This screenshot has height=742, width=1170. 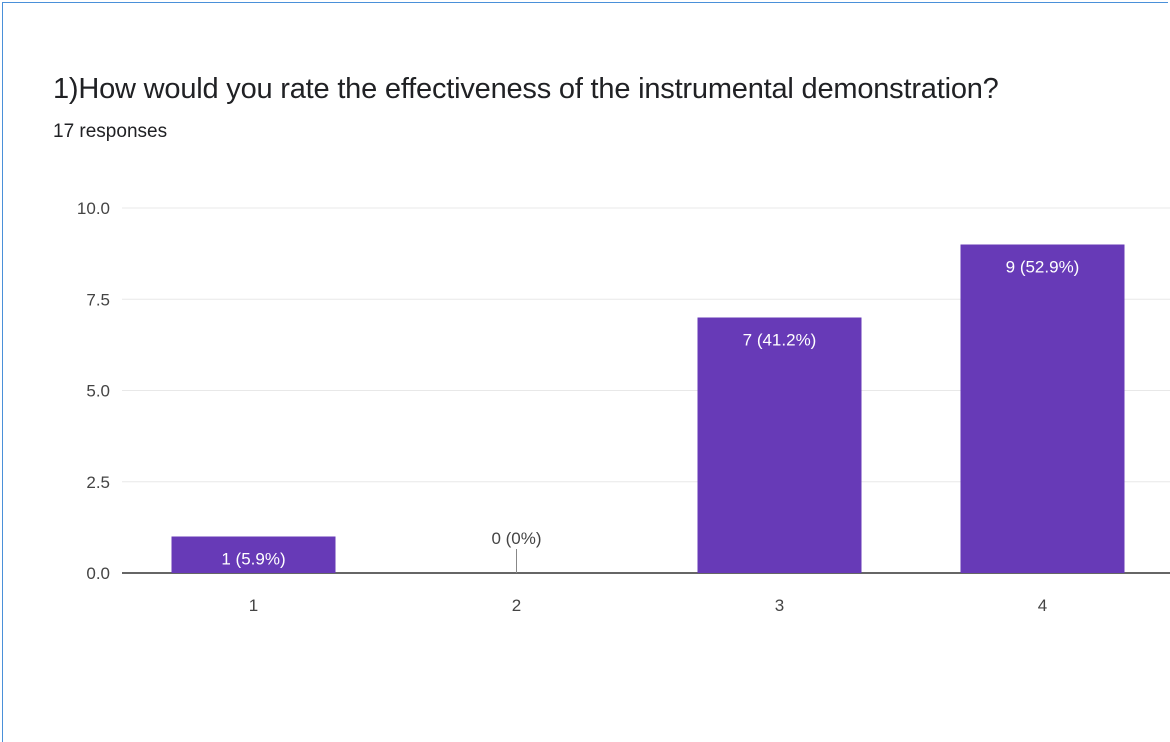 What do you see at coordinates (1043, 267) in the screenshot?
I see `data-label: 9 (52.9%)` at bounding box center [1043, 267].